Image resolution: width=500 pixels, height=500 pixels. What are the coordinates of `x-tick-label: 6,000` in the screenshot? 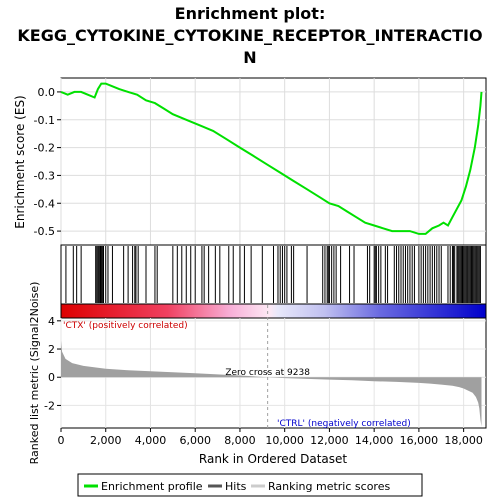 It's located at (195, 440).